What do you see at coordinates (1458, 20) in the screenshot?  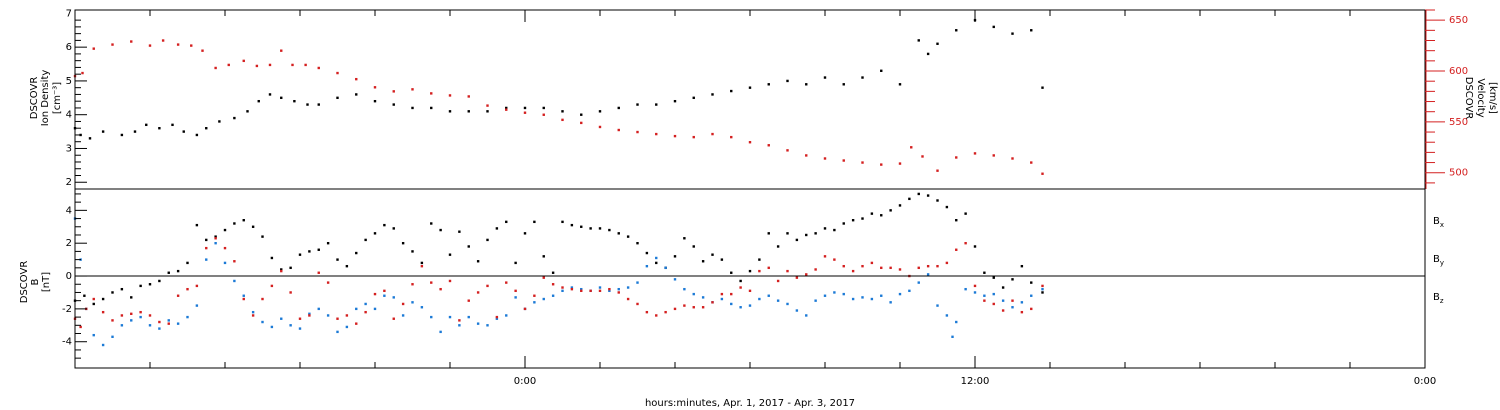 I see `velocity-tick-label: 650` at bounding box center [1458, 20].